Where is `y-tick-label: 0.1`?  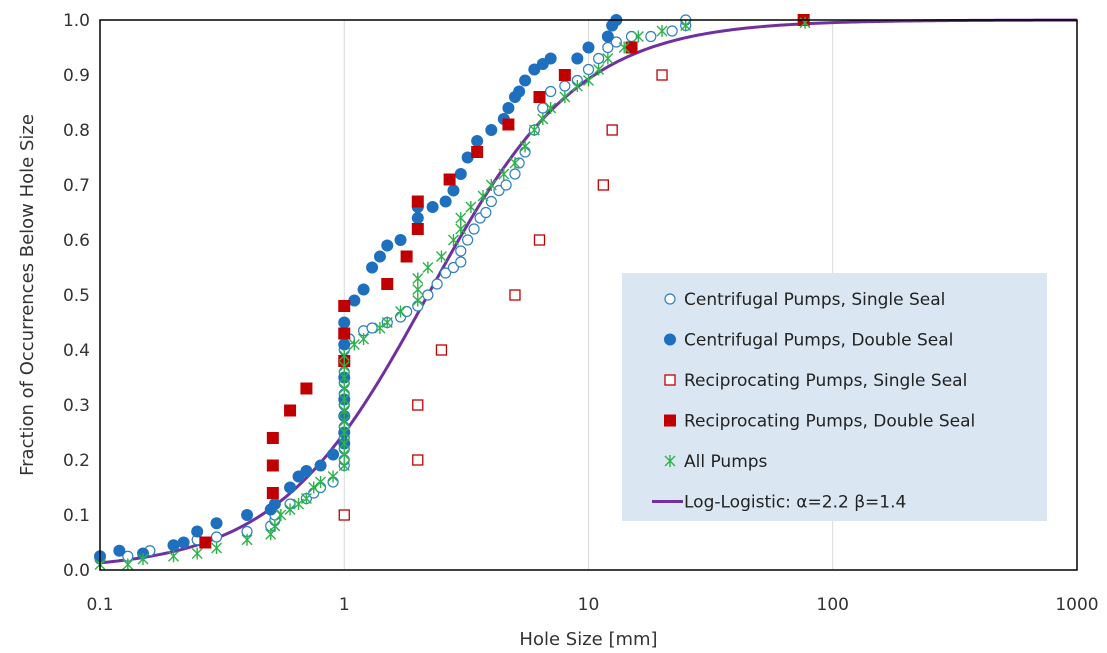 y-tick-label: 0.1 is located at coordinates (76, 516).